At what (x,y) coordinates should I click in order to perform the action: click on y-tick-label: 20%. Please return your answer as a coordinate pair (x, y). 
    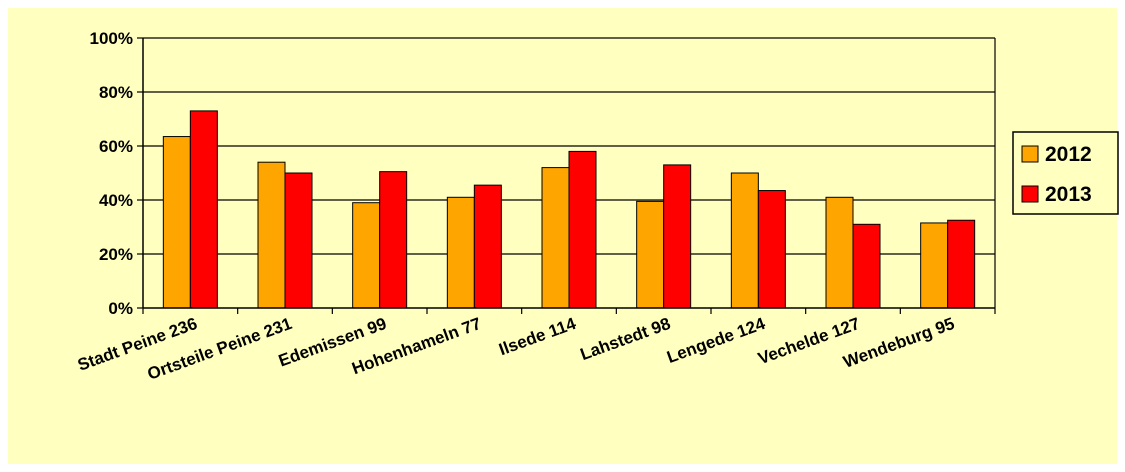
    Looking at the image, I should click on (116, 254).